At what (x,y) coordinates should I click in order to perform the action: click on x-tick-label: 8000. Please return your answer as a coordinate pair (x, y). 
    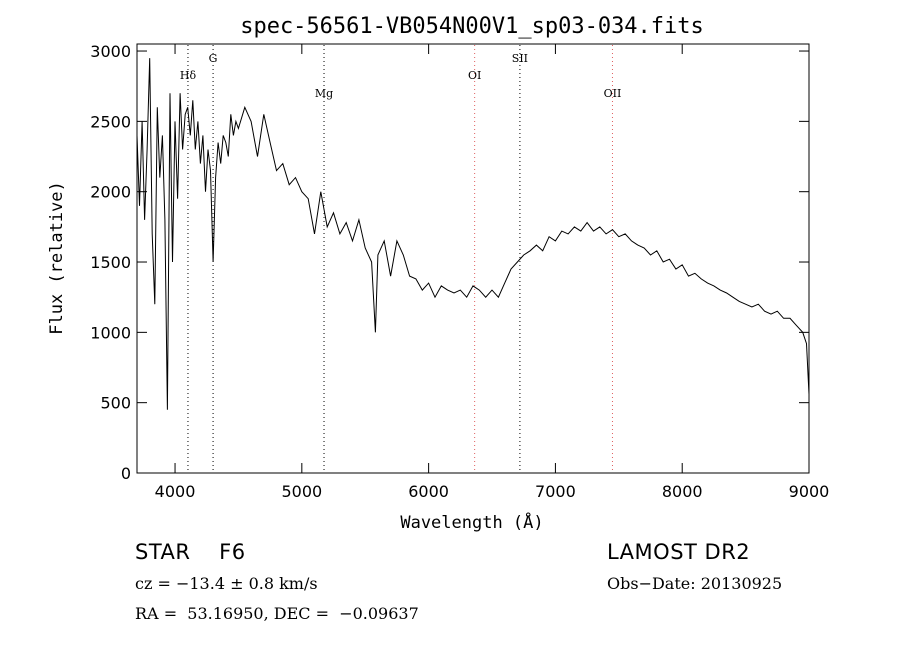
    Looking at the image, I should click on (682, 491).